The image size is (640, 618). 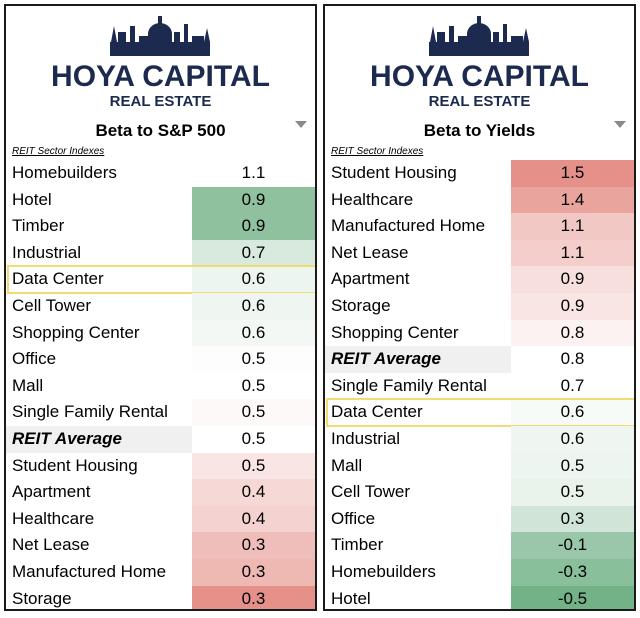 What do you see at coordinates (572, 173) in the screenshot?
I see `beta-value: 1.5` at bounding box center [572, 173].